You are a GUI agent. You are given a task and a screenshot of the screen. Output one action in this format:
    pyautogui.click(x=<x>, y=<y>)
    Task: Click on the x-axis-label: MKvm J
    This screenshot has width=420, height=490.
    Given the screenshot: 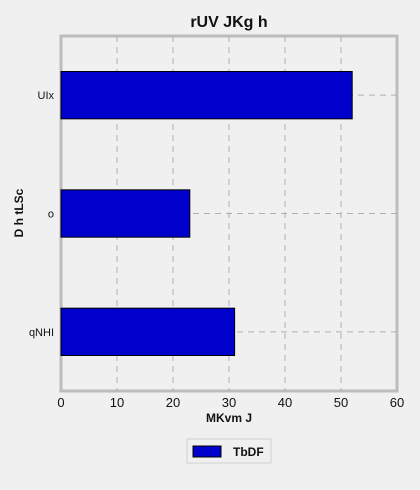 What is the action you would take?
    pyautogui.click(x=229, y=418)
    